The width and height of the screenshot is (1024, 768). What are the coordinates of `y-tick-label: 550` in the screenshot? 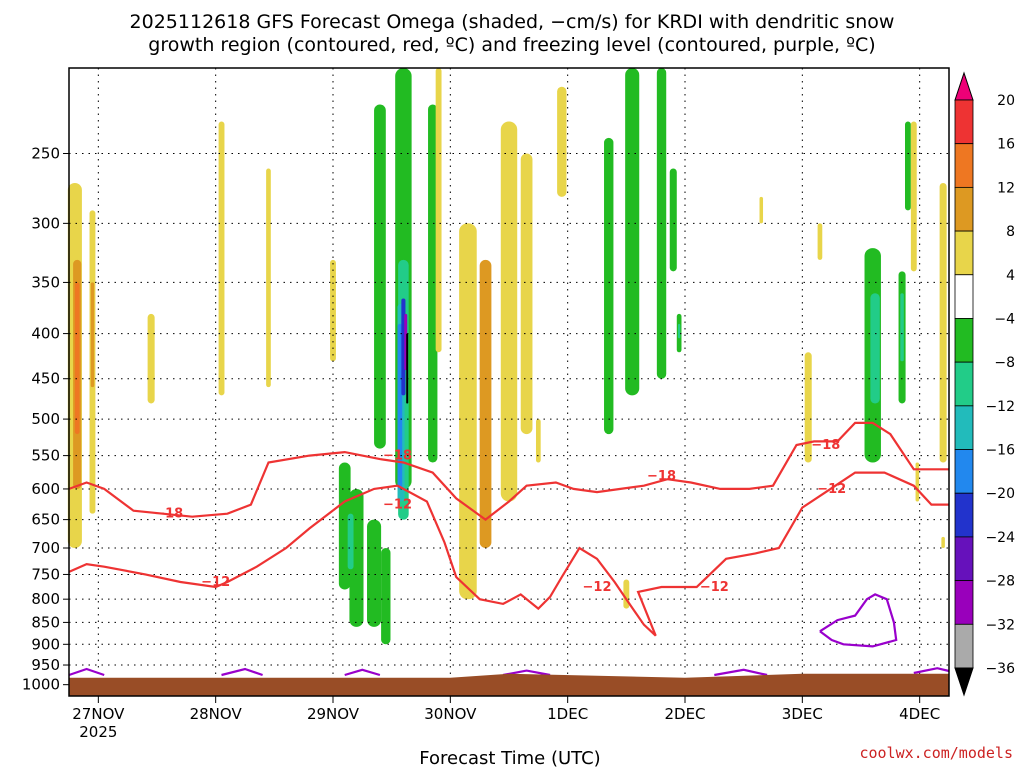 It's located at (45, 456).